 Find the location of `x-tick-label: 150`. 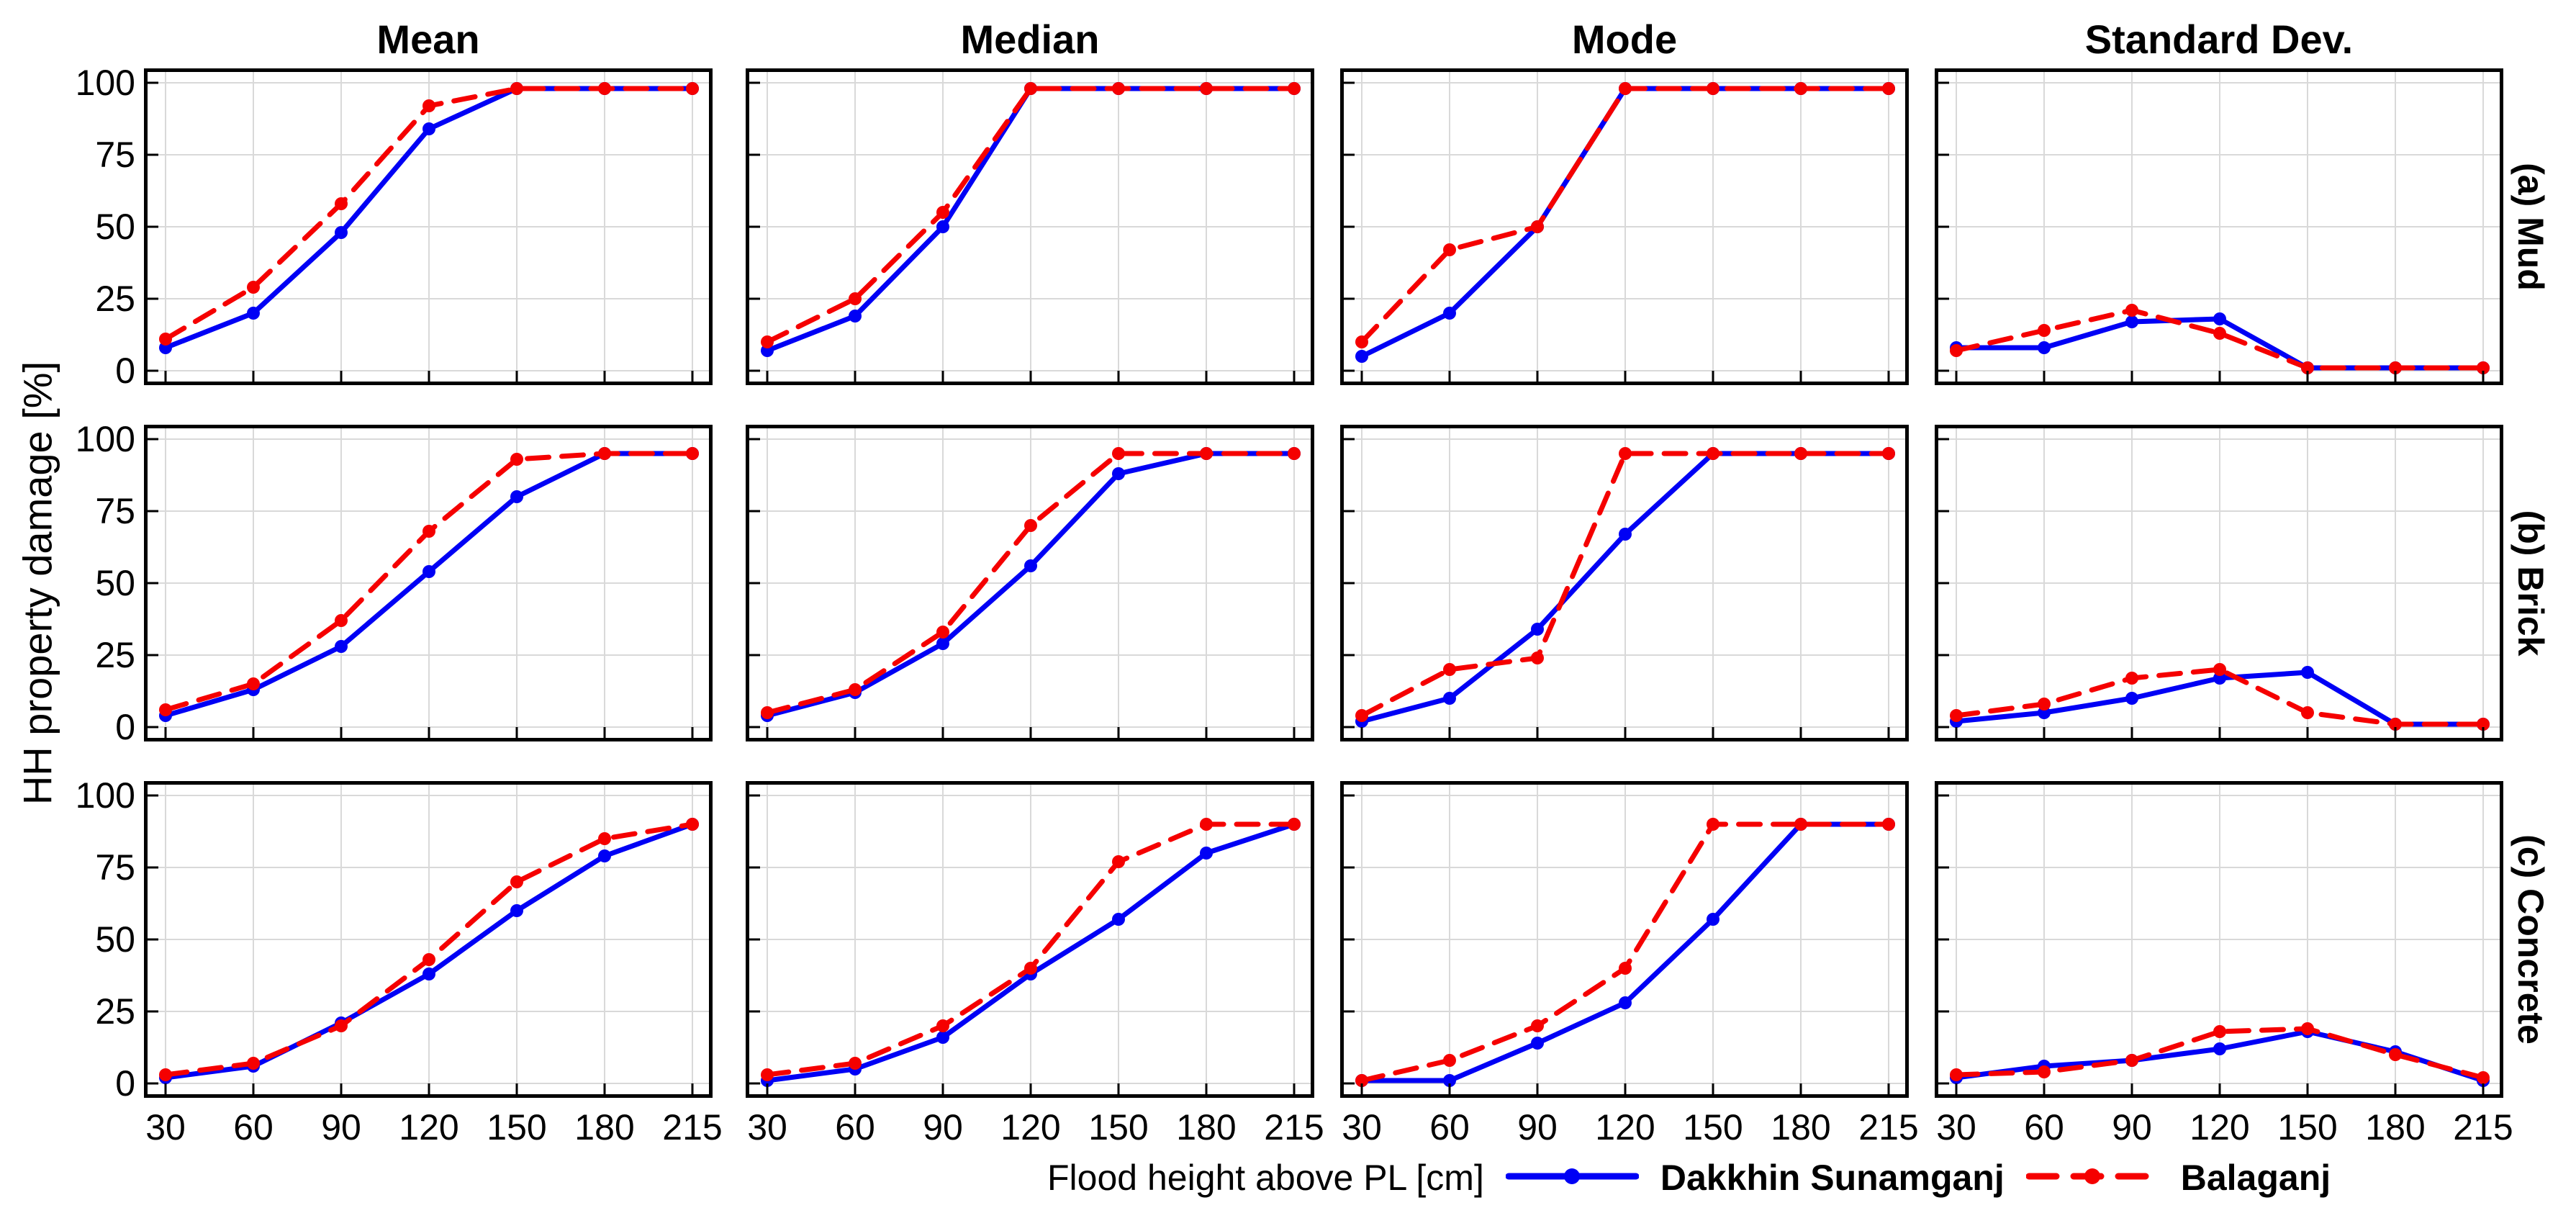

x-tick-label: 150 is located at coordinates (1713, 1127).